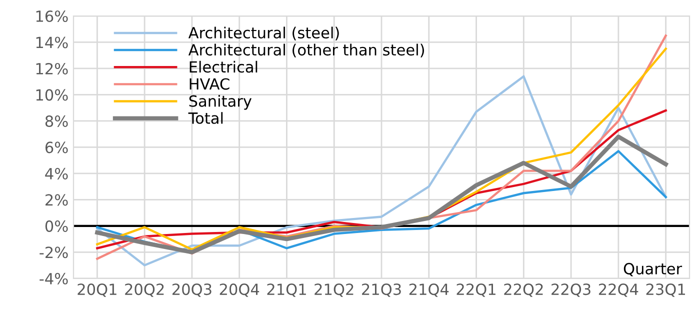  What do you see at coordinates (665, 290) in the screenshot?
I see `x-tick-label: 23Q1` at bounding box center [665, 290].